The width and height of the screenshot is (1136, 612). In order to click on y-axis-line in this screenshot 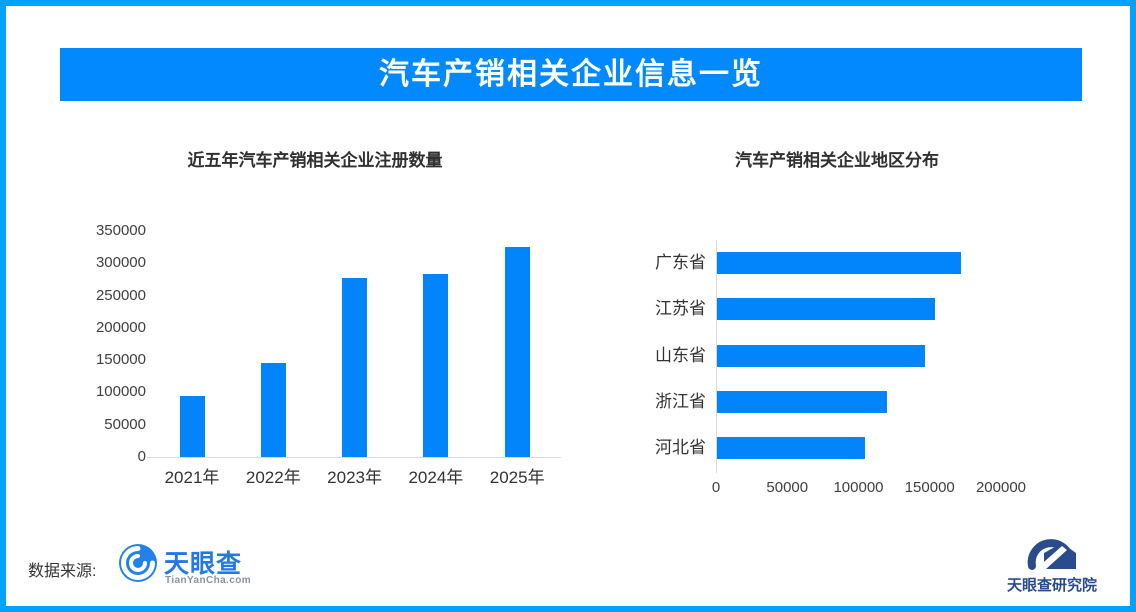, I will do `click(716, 356)`.